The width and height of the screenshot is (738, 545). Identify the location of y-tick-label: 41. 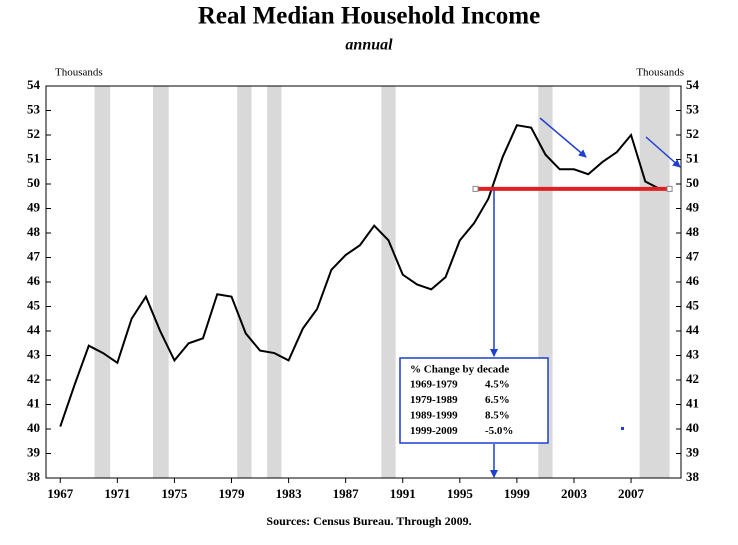
(33, 402).